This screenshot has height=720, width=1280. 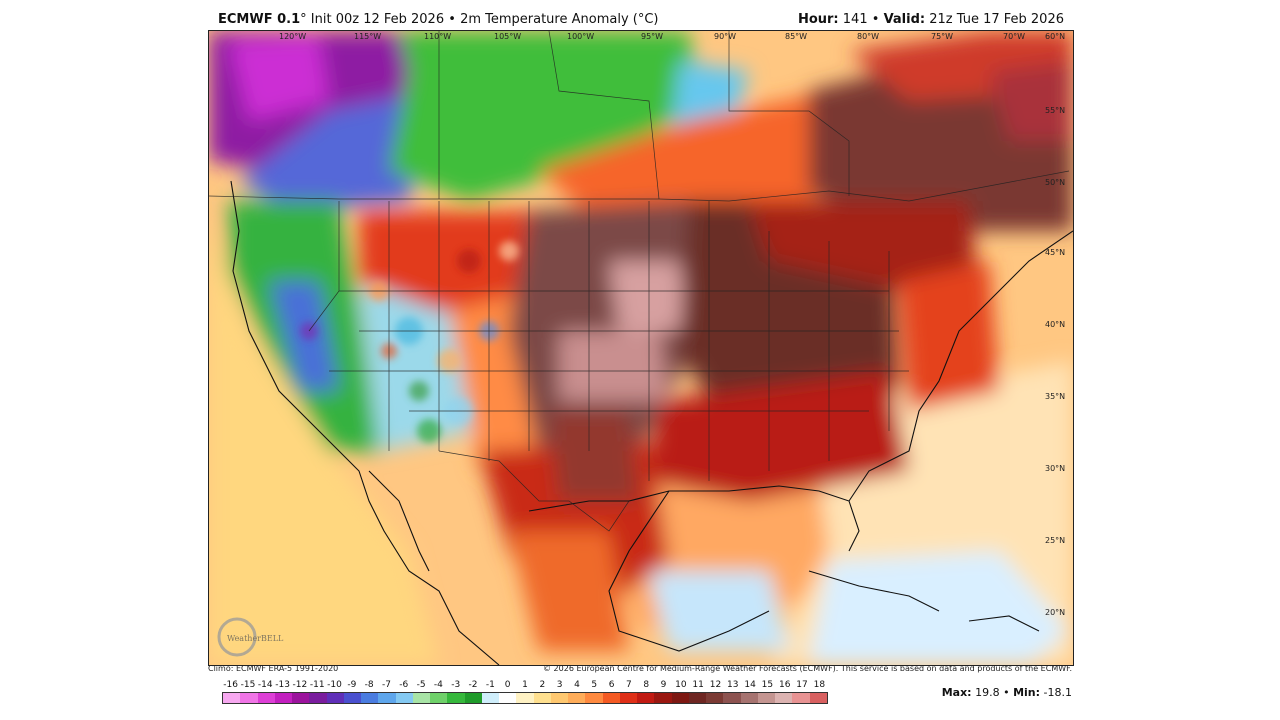 I want to click on legend-tick-label: 2, so click(x=542, y=685).